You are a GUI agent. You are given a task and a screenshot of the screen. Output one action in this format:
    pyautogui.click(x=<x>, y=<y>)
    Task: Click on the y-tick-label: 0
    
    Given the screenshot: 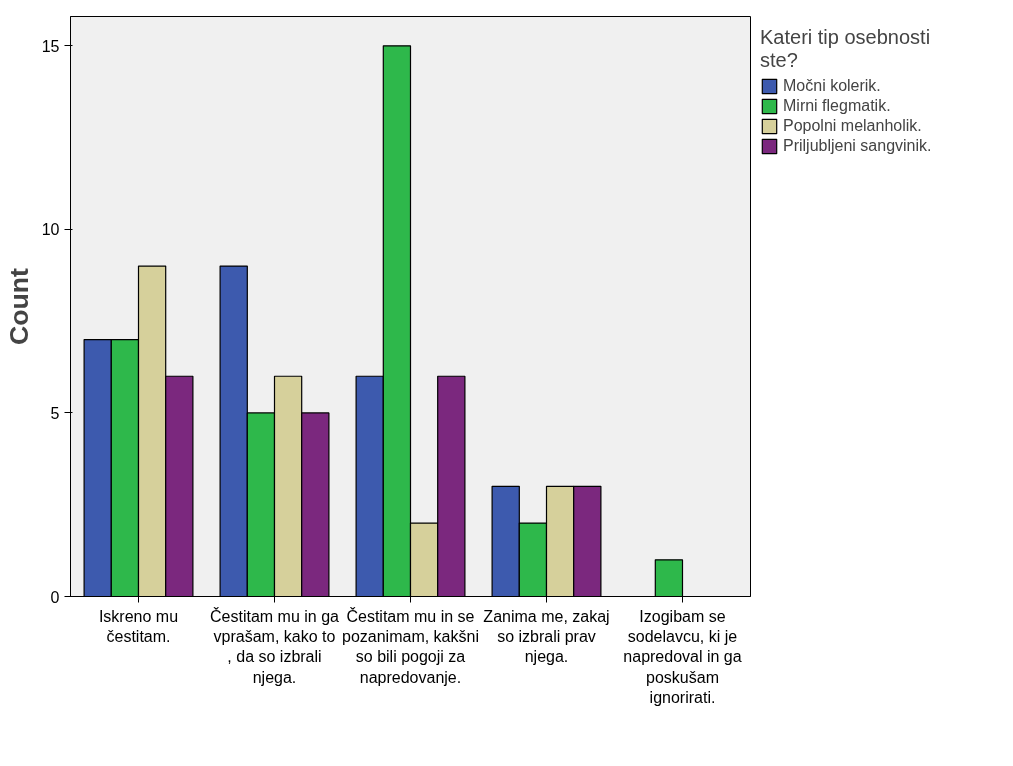 What is the action you would take?
    pyautogui.click(x=55, y=597)
    